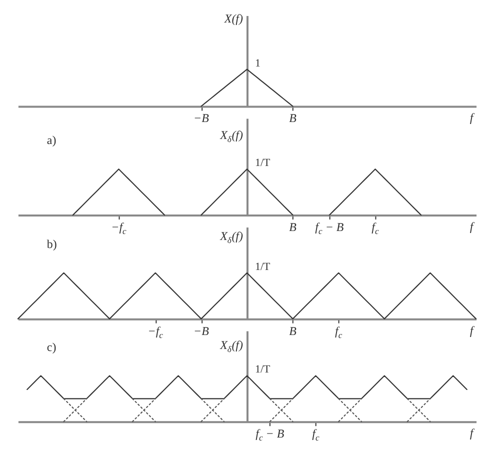 The image size is (488, 458). Describe the element at coordinates (233, 18) in the screenshot. I see `y-axis-title: X(f)` at that location.